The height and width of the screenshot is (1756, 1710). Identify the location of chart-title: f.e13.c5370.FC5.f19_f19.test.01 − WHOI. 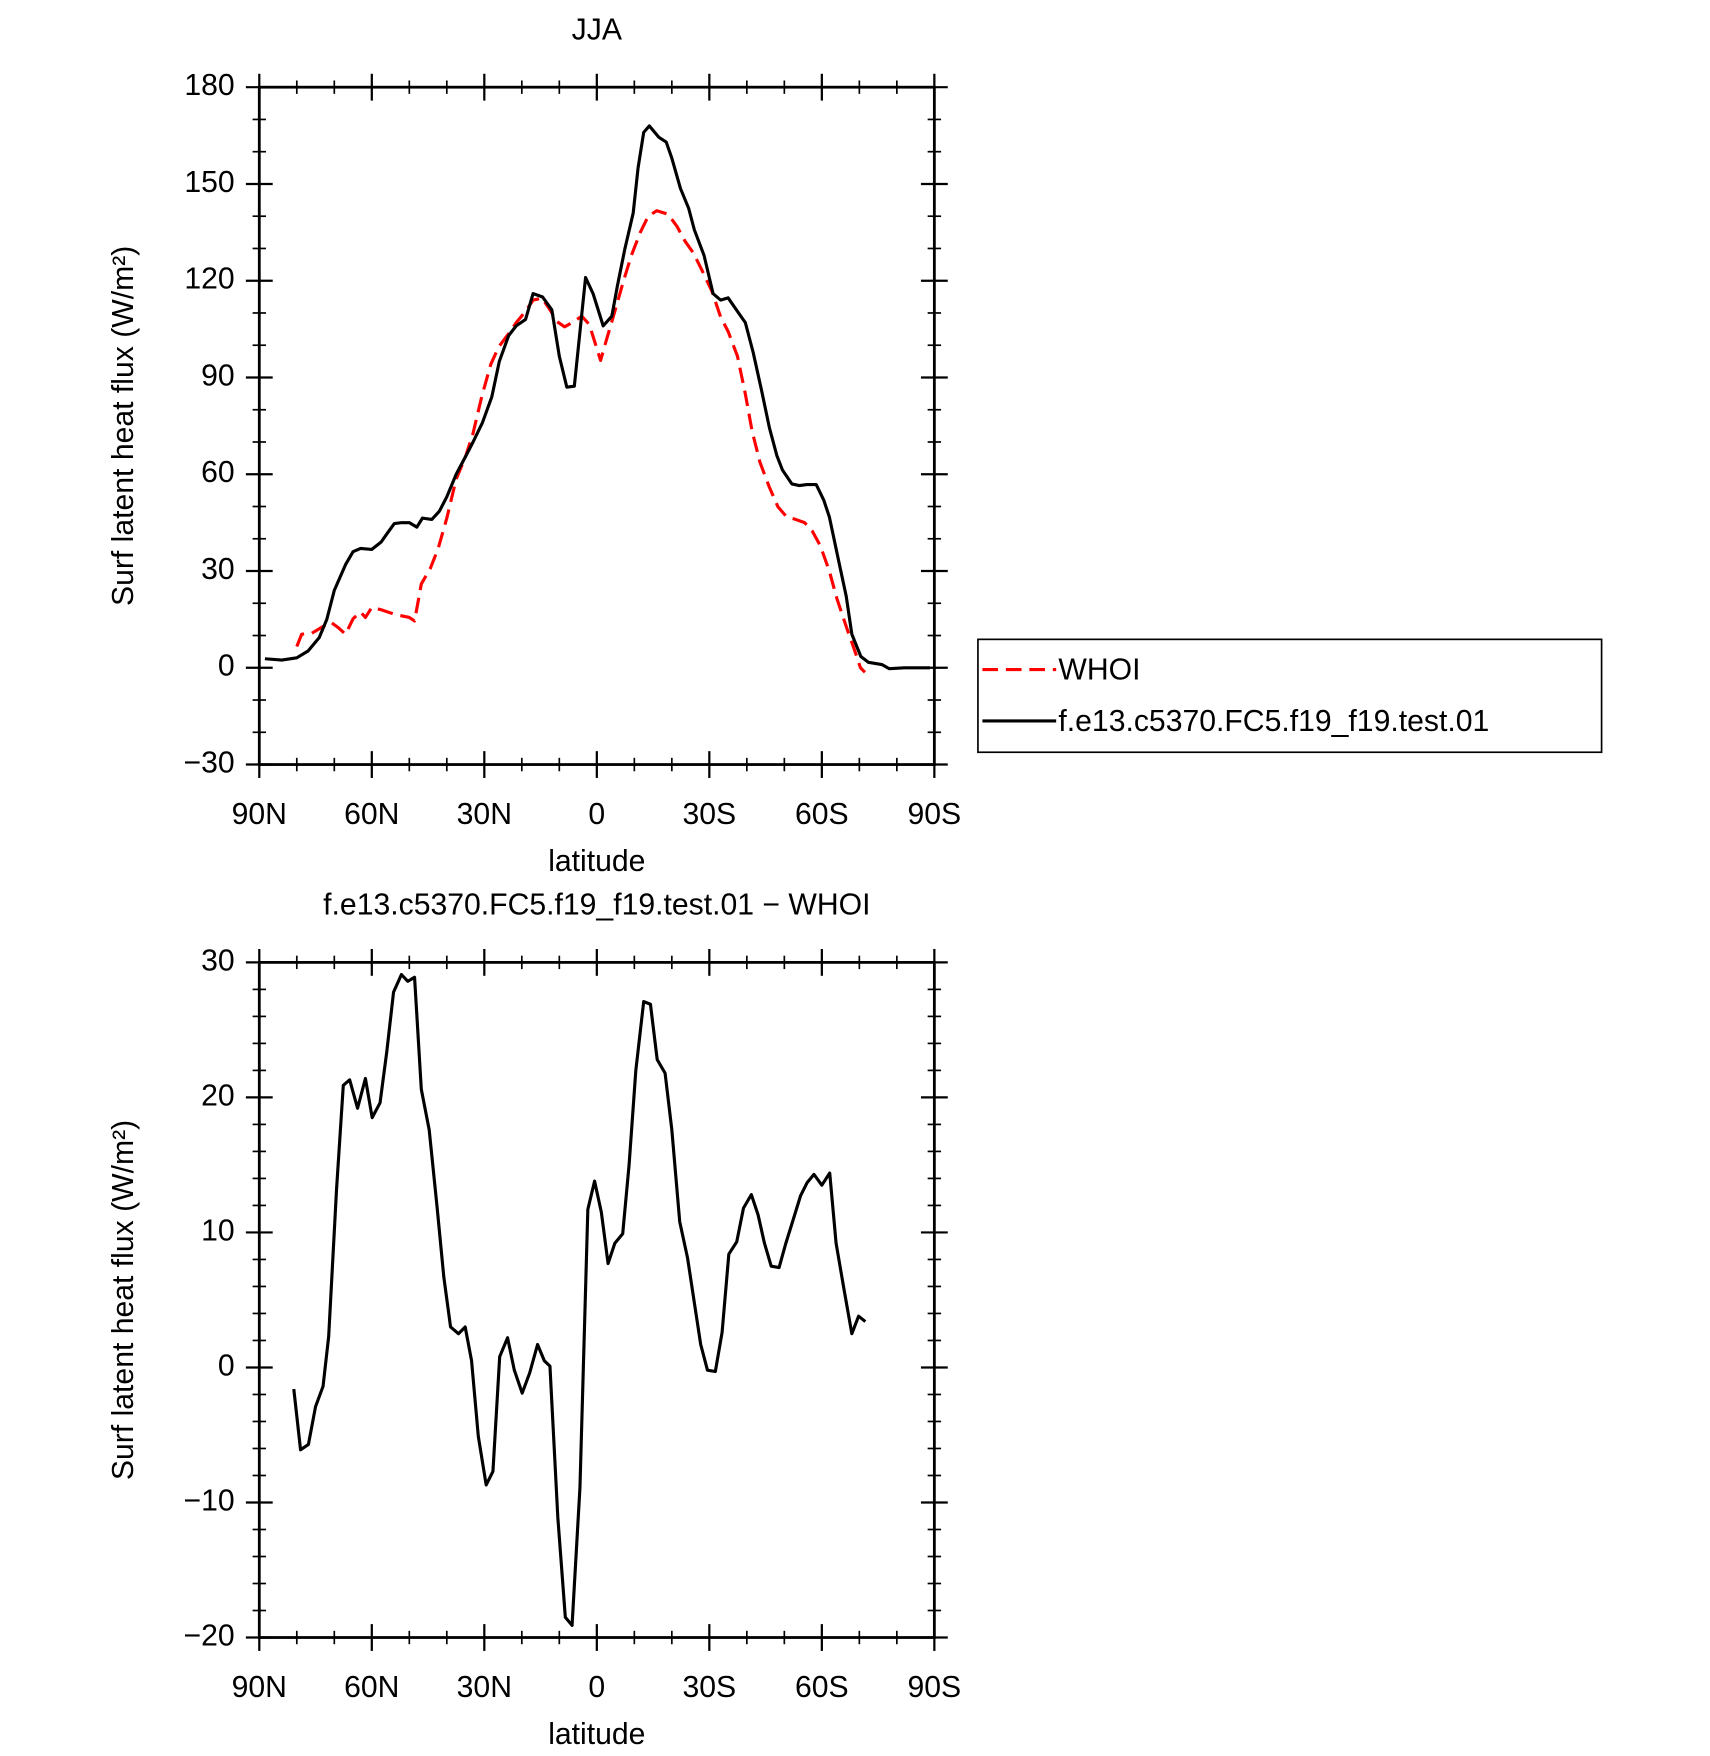
(596, 904).